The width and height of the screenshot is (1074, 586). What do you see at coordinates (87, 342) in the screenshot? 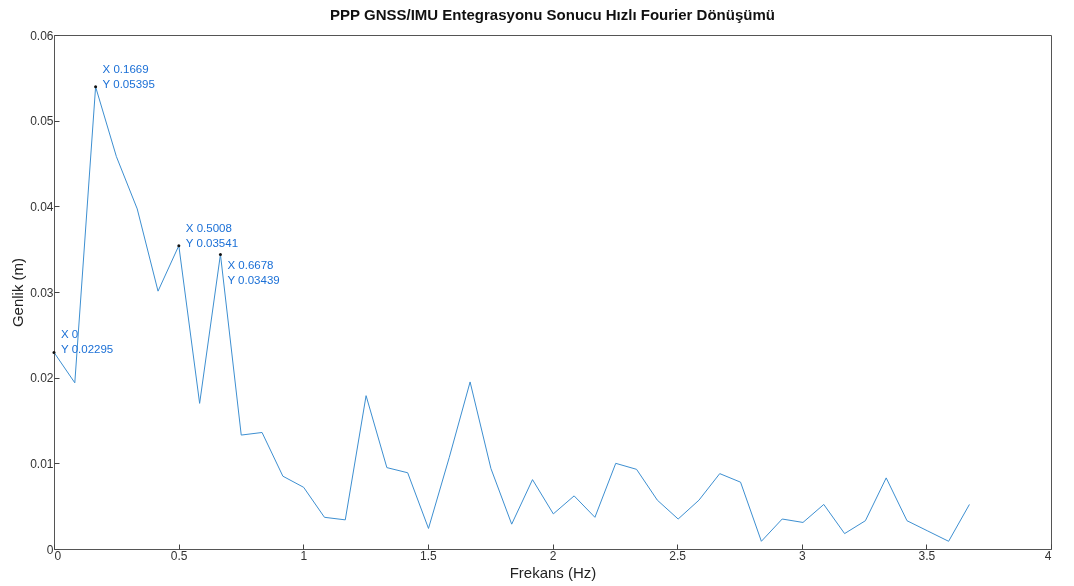
I see `annotation: X 0 Y 0.02295` at bounding box center [87, 342].